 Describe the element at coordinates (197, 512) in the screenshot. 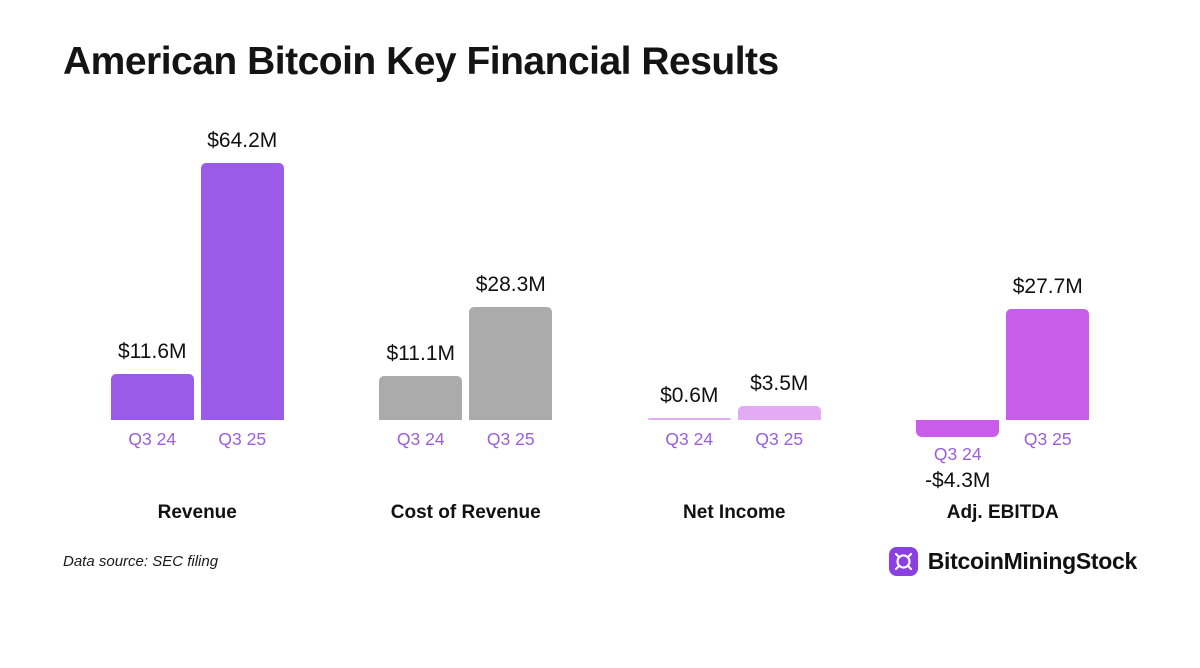

I see `category-label: Revenue` at that location.